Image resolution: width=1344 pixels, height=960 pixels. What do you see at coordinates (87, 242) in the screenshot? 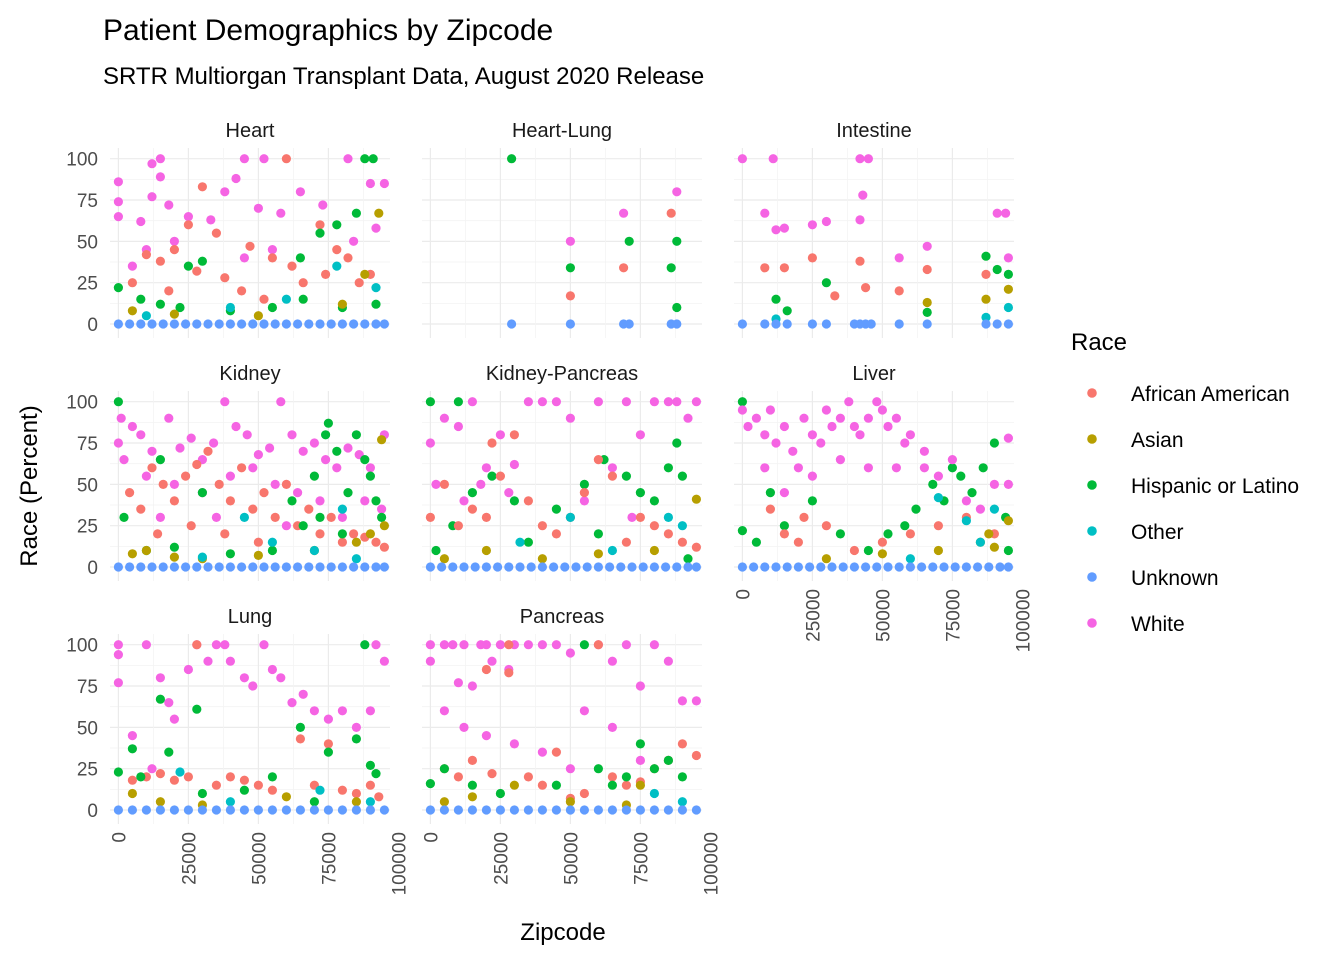
I see `y-tick-label: 50` at bounding box center [87, 242].